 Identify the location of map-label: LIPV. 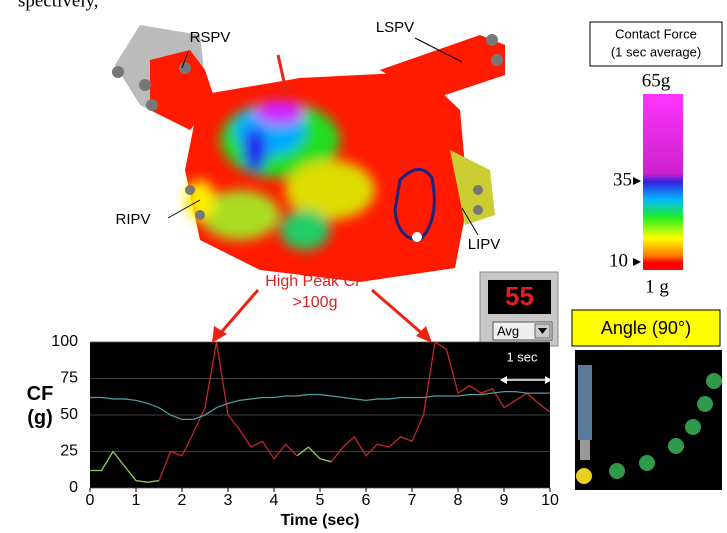
(484, 244).